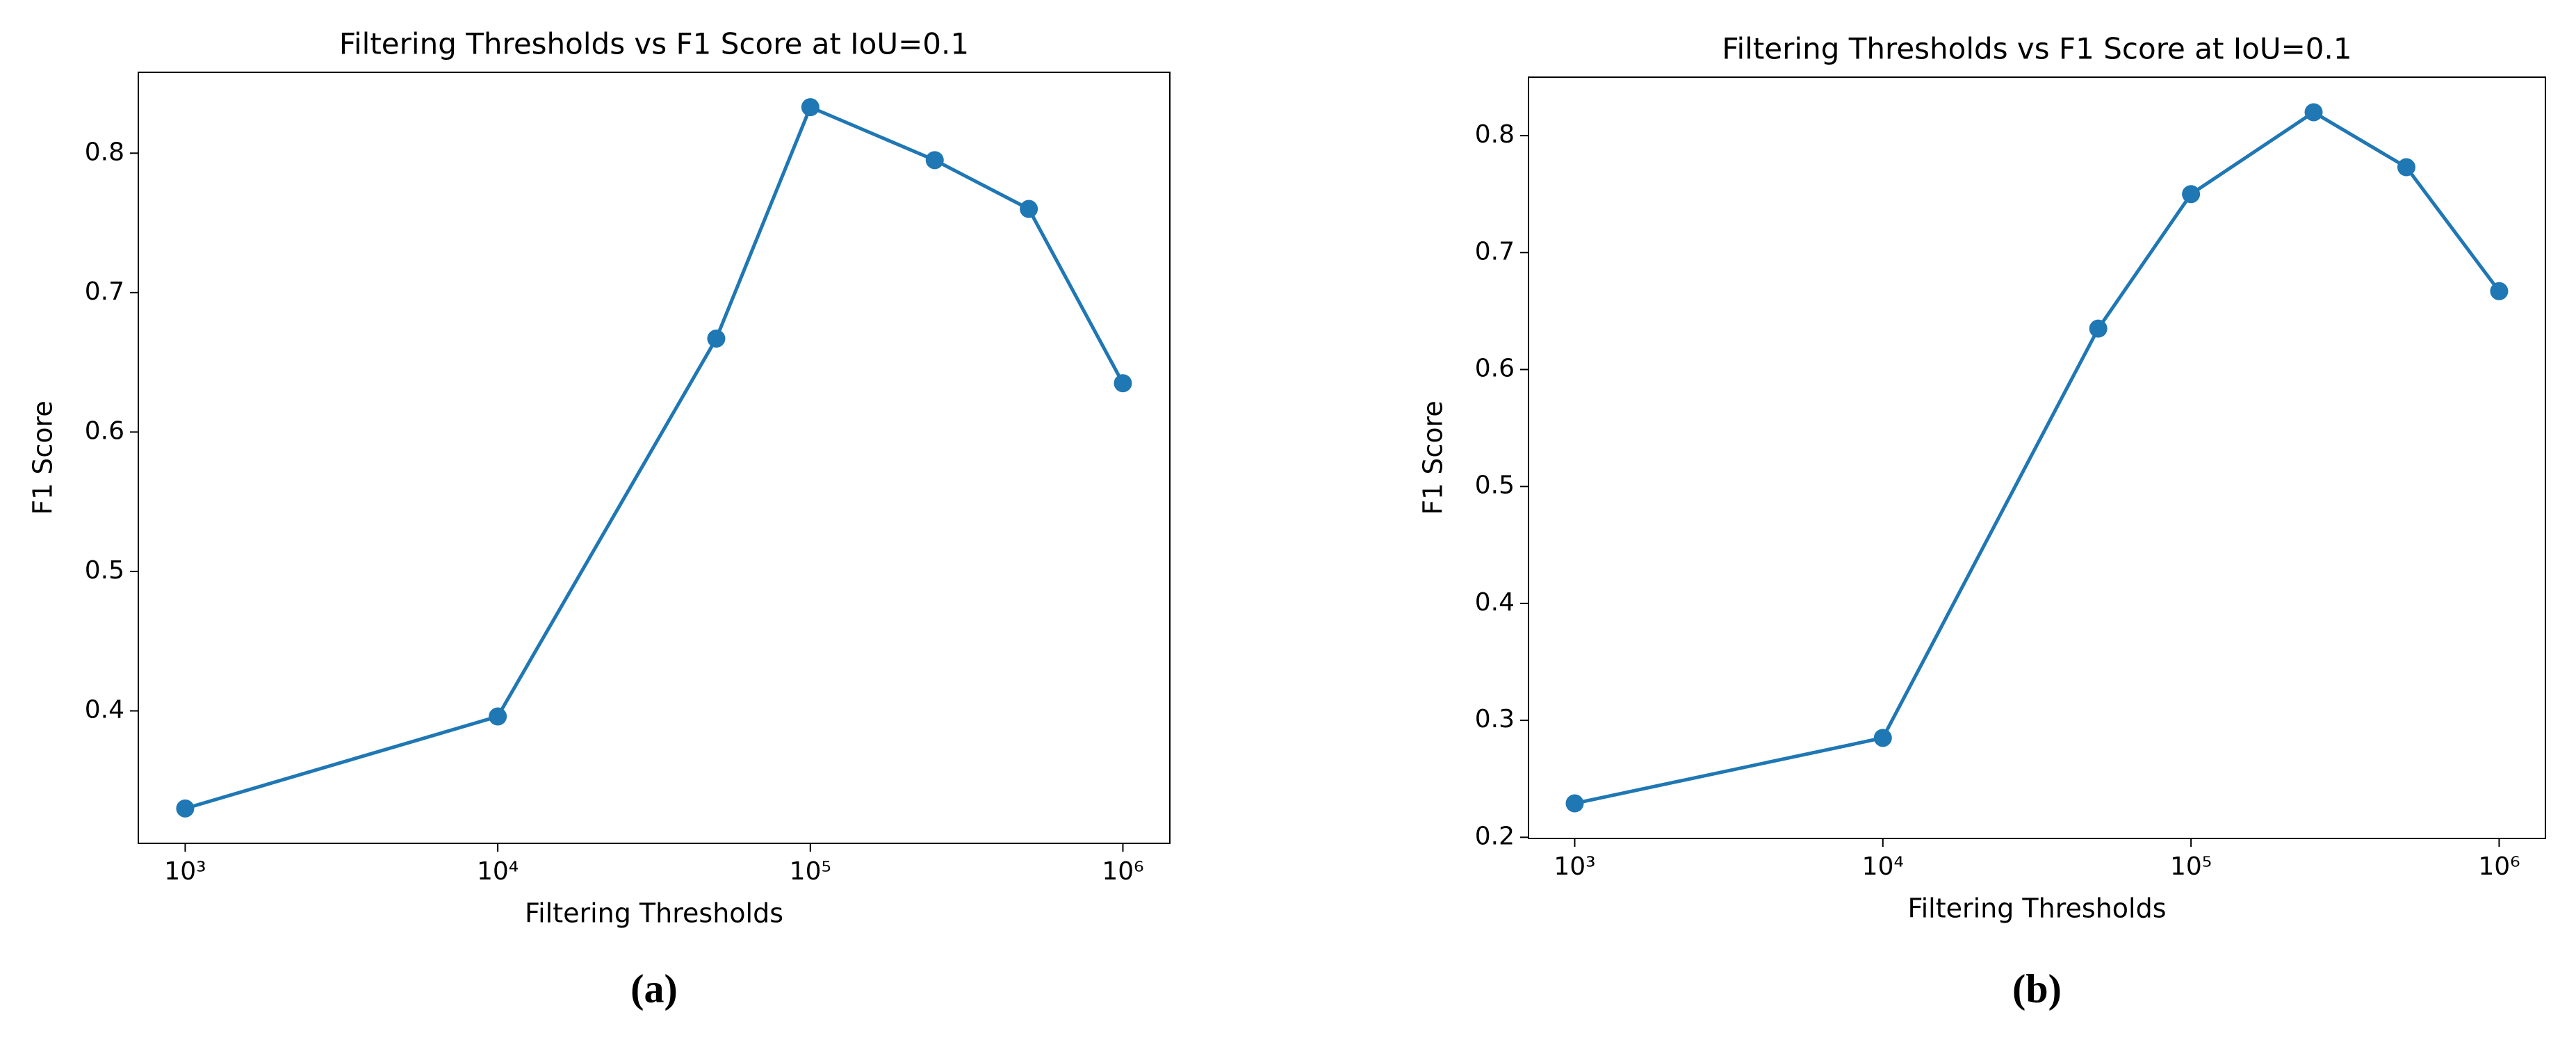 The height and width of the screenshot is (1038, 2576). I want to click on y-tick-label: 0.3, so click(1495, 719).